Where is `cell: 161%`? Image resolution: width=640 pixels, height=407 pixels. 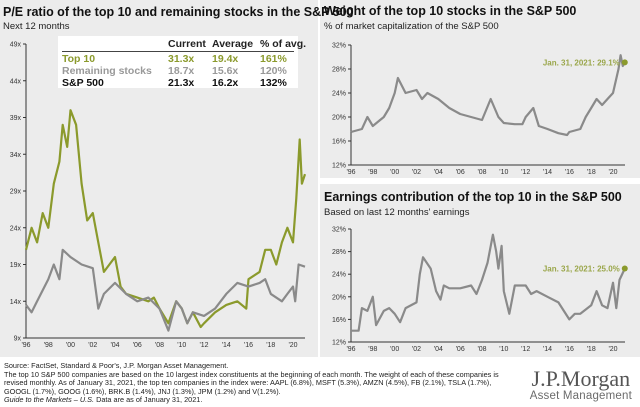 cell: 161% is located at coordinates (273, 59).